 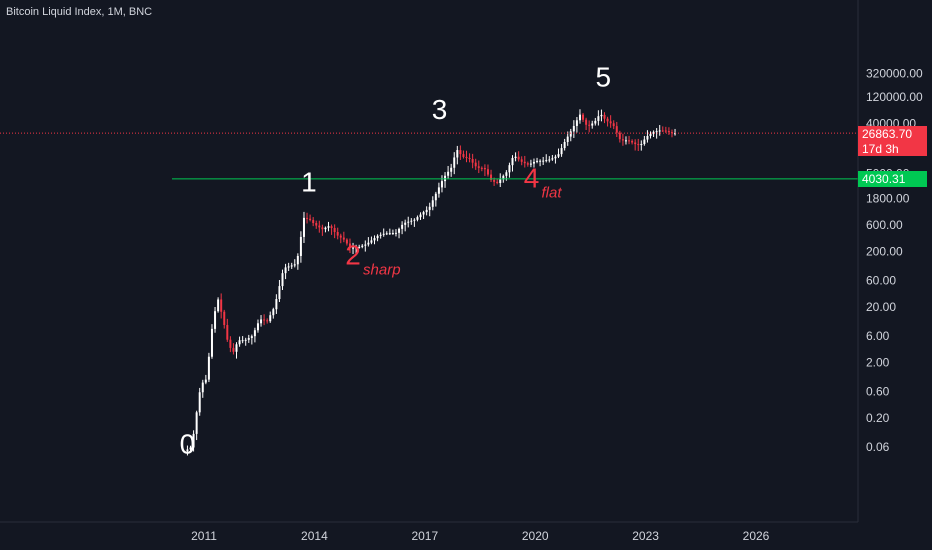 What do you see at coordinates (532, 178) in the screenshot?
I see `wave-label-4: 4` at bounding box center [532, 178].